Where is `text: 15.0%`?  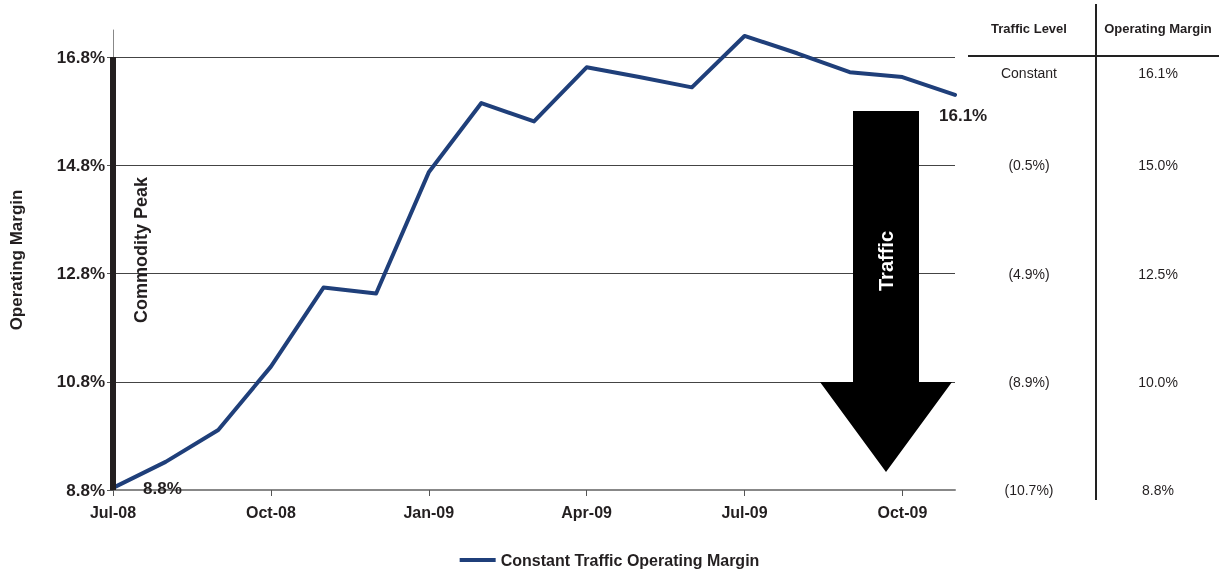
text: 15.0% is located at coordinates (1158, 165).